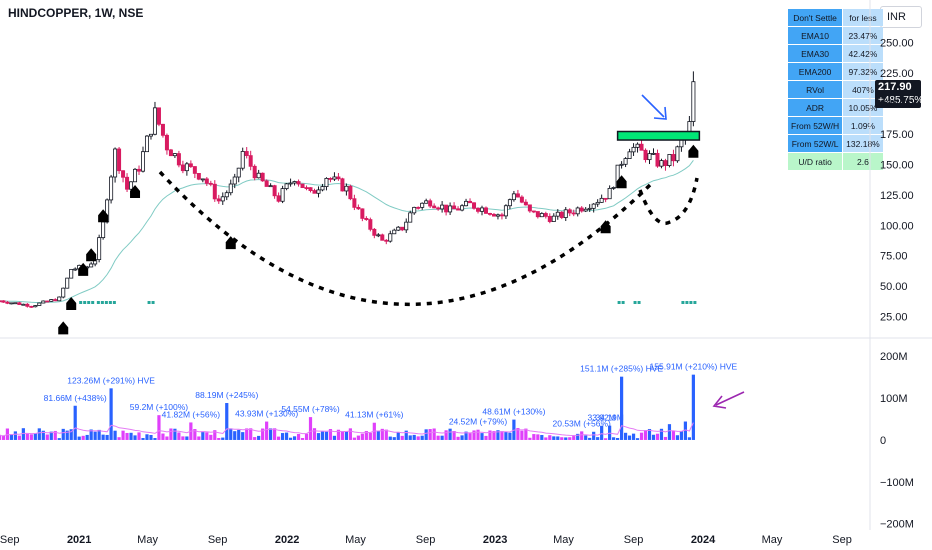 The image size is (932, 550). I want to click on volume-bars, so click(347, 407).